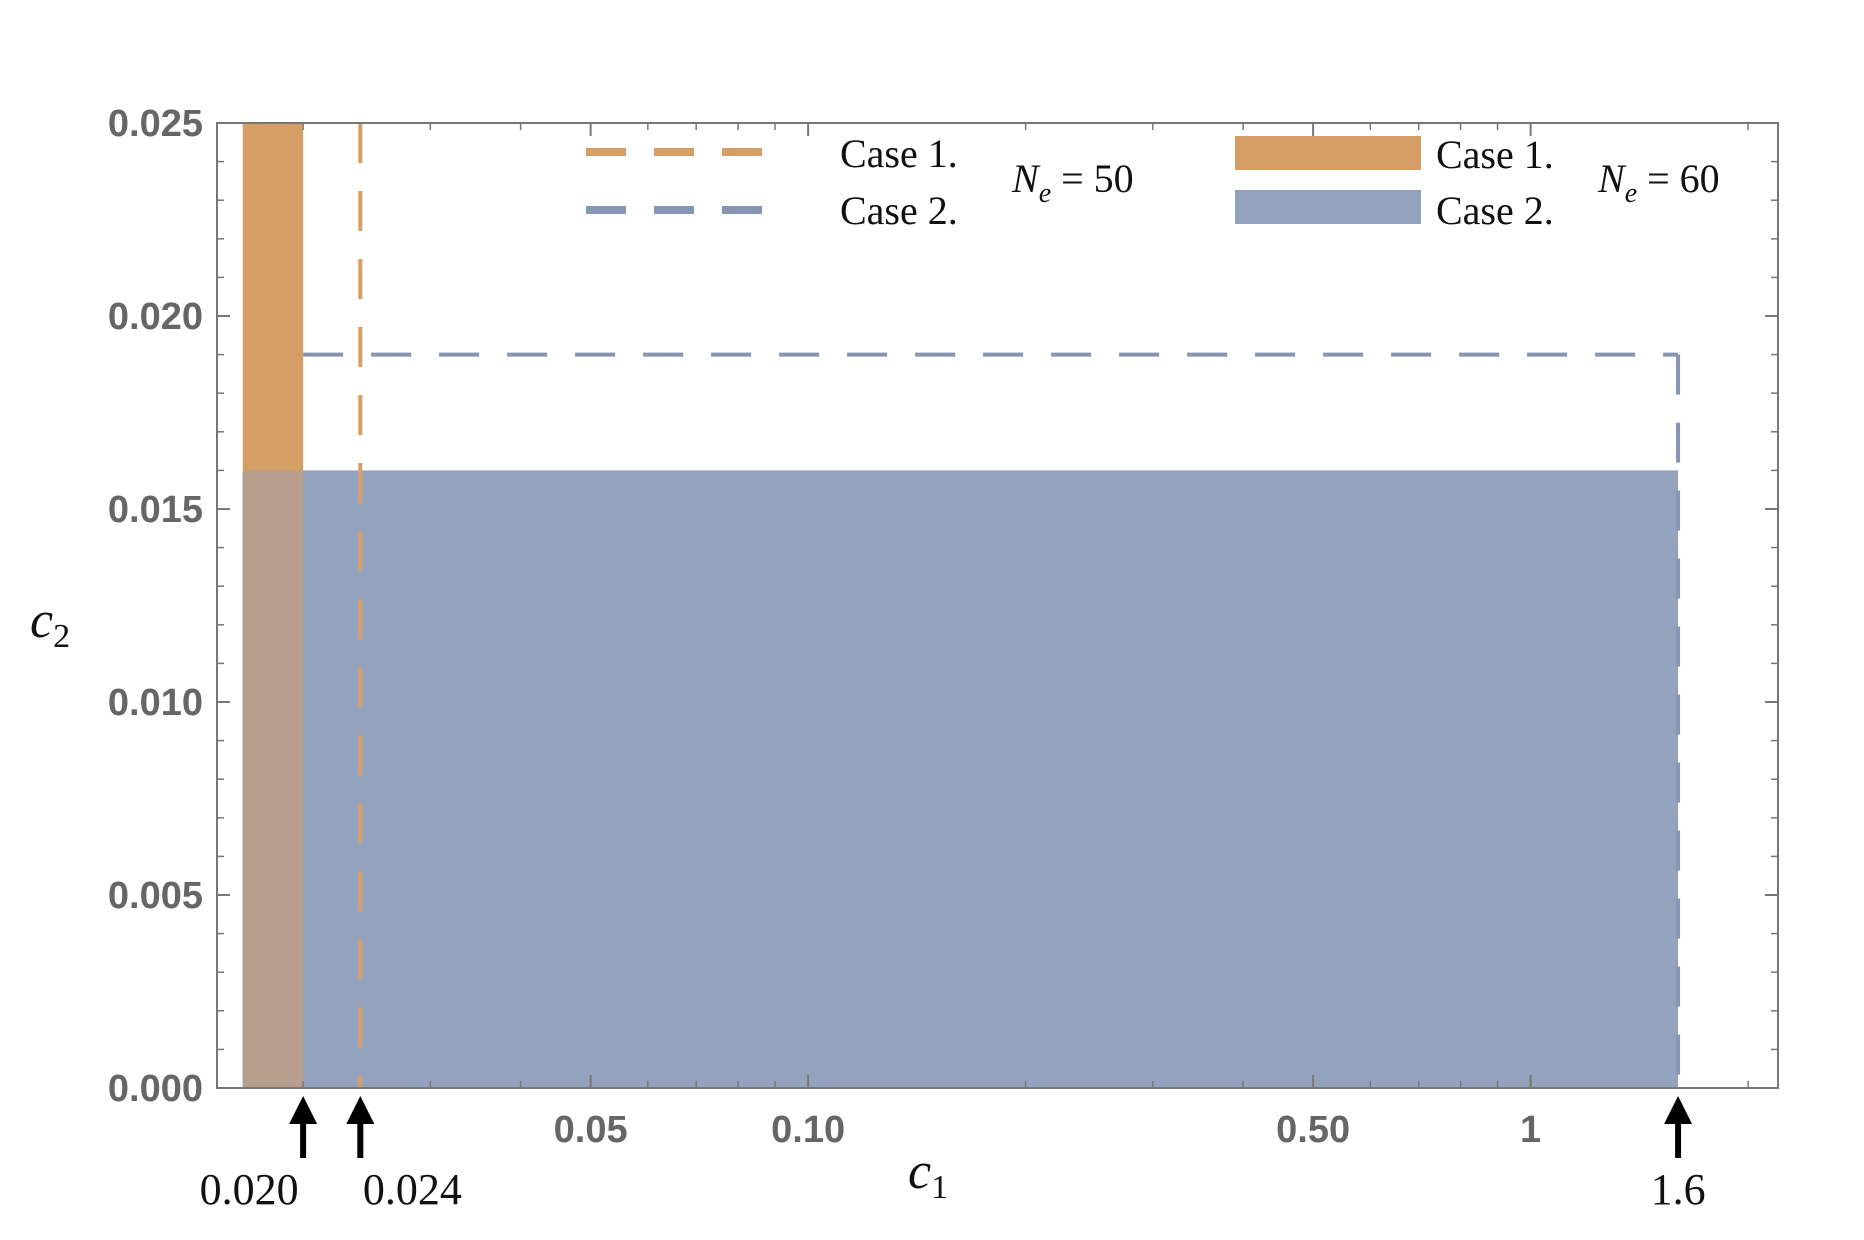  I want to click on y-tick-label: 0.020, so click(155, 317).